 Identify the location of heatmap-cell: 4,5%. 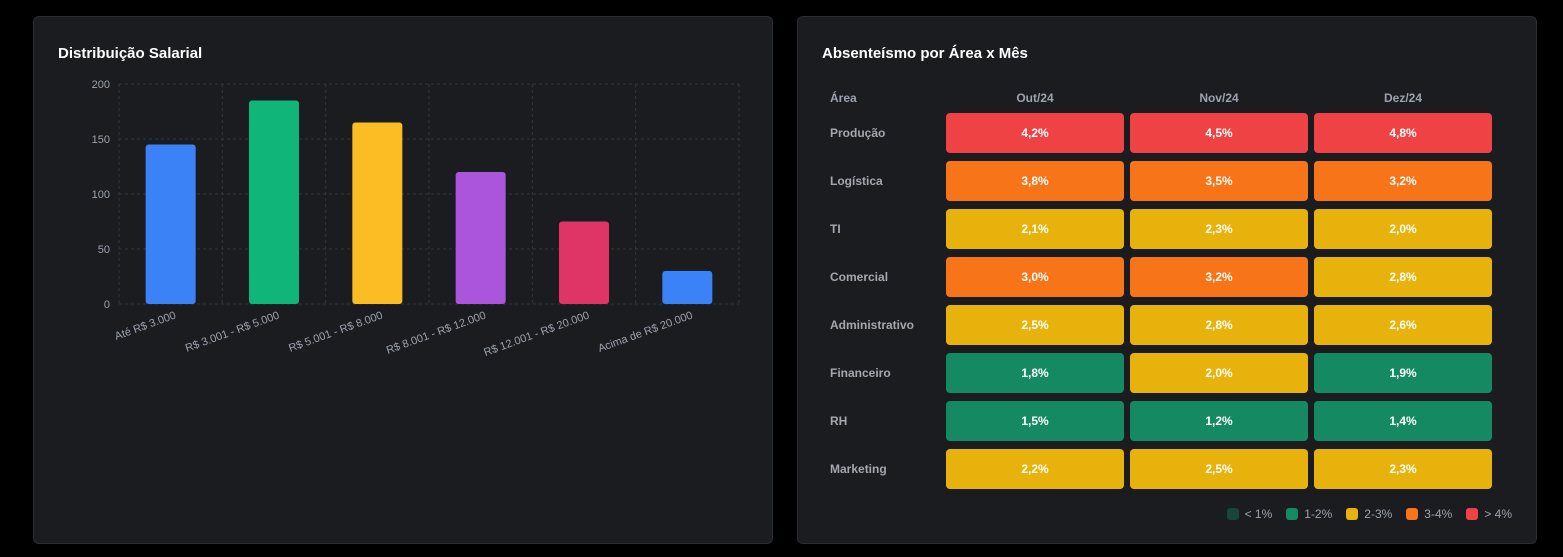
(1219, 133).